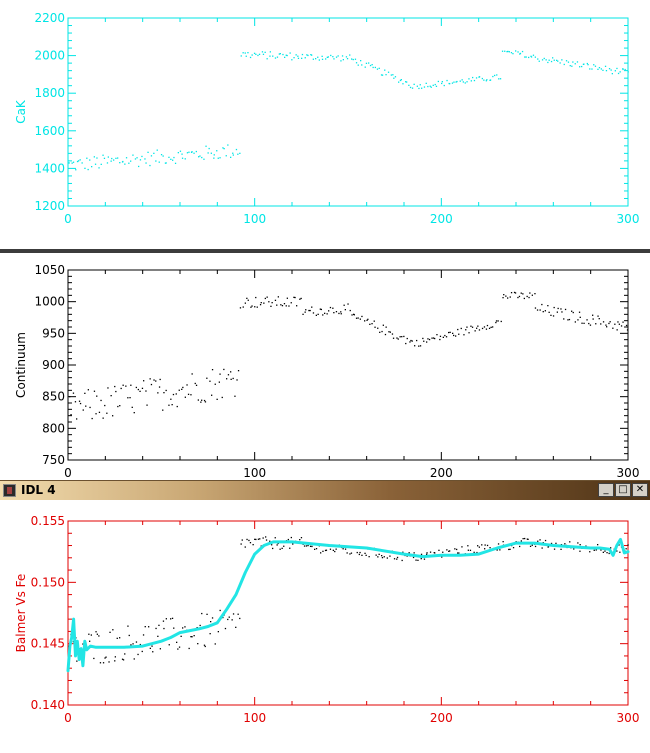 The width and height of the screenshot is (650, 753). I want to click on minimize-icon: _, so click(606, 490).